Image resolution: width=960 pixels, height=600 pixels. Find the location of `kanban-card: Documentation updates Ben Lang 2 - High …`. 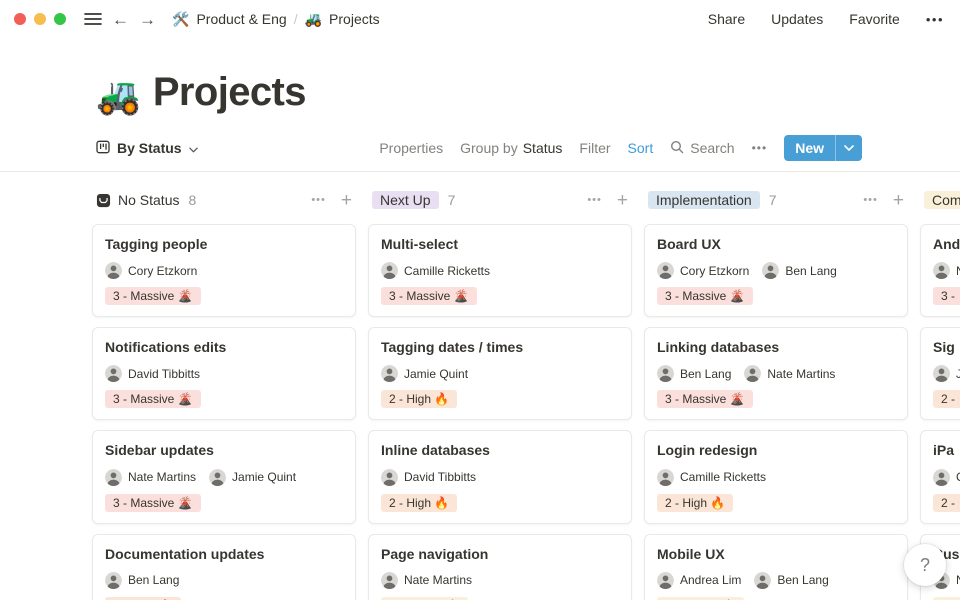

kanban-card: Documentation updates Ben Lang 2 - High … is located at coordinates (224, 566).